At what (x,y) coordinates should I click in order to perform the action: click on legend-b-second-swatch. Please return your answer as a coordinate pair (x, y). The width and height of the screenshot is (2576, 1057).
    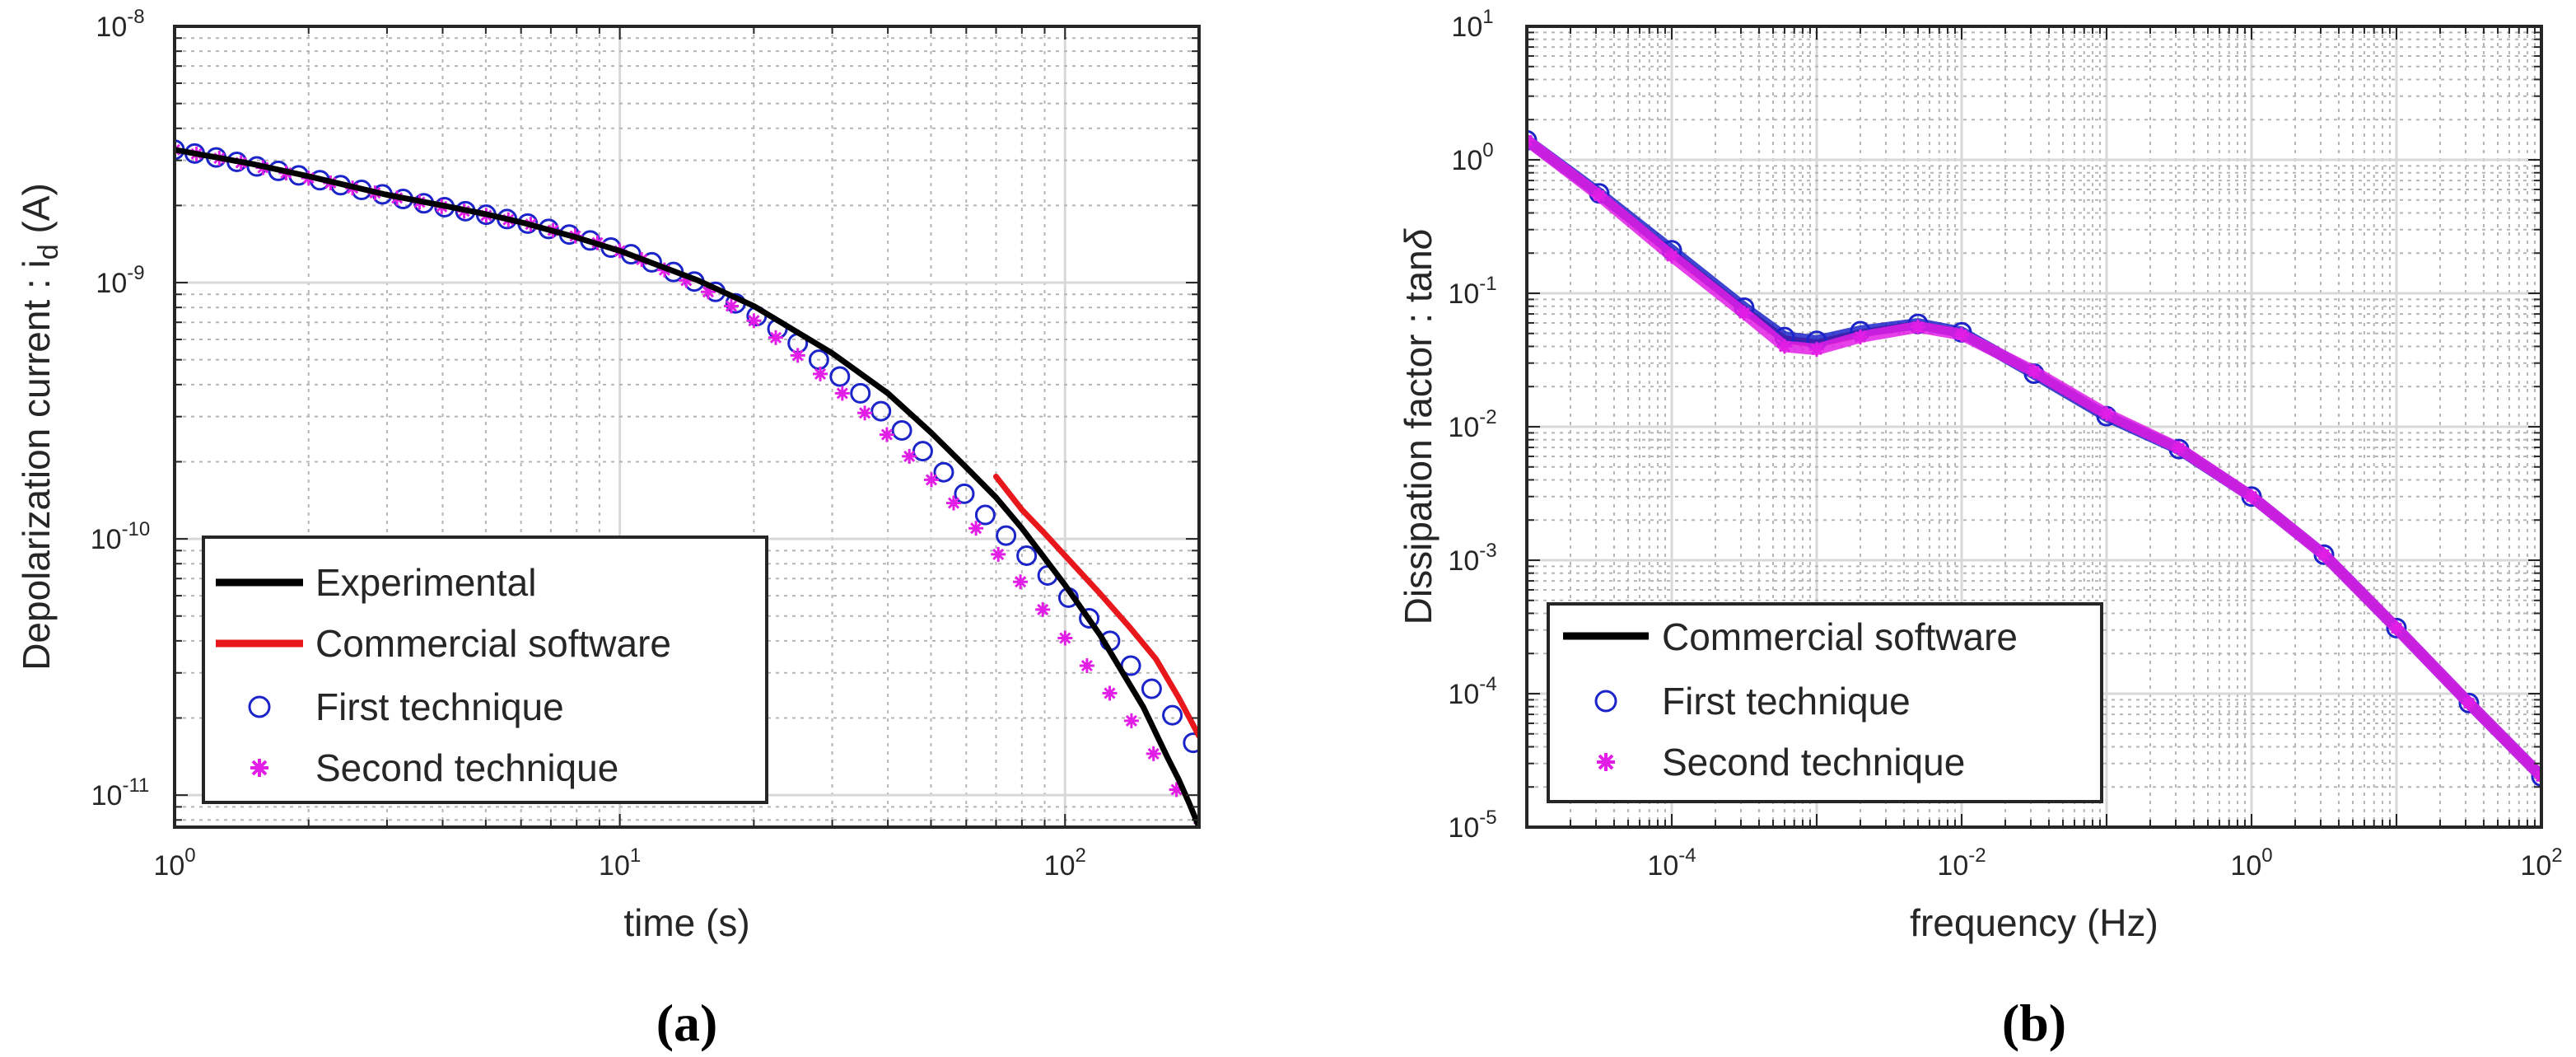
    Looking at the image, I should click on (1606, 762).